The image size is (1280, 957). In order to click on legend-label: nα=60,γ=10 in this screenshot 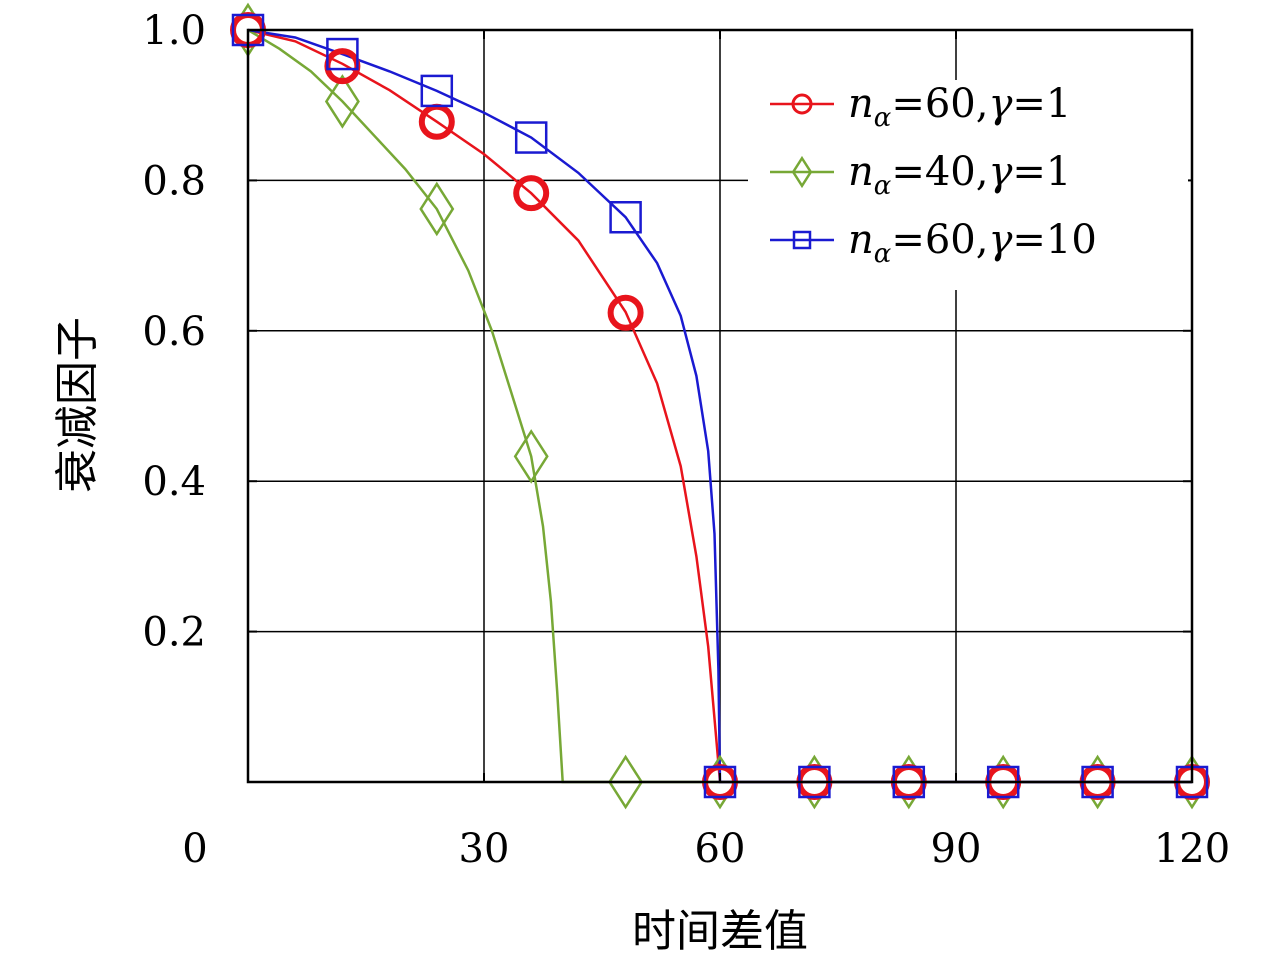, I will do `click(972, 243)`.